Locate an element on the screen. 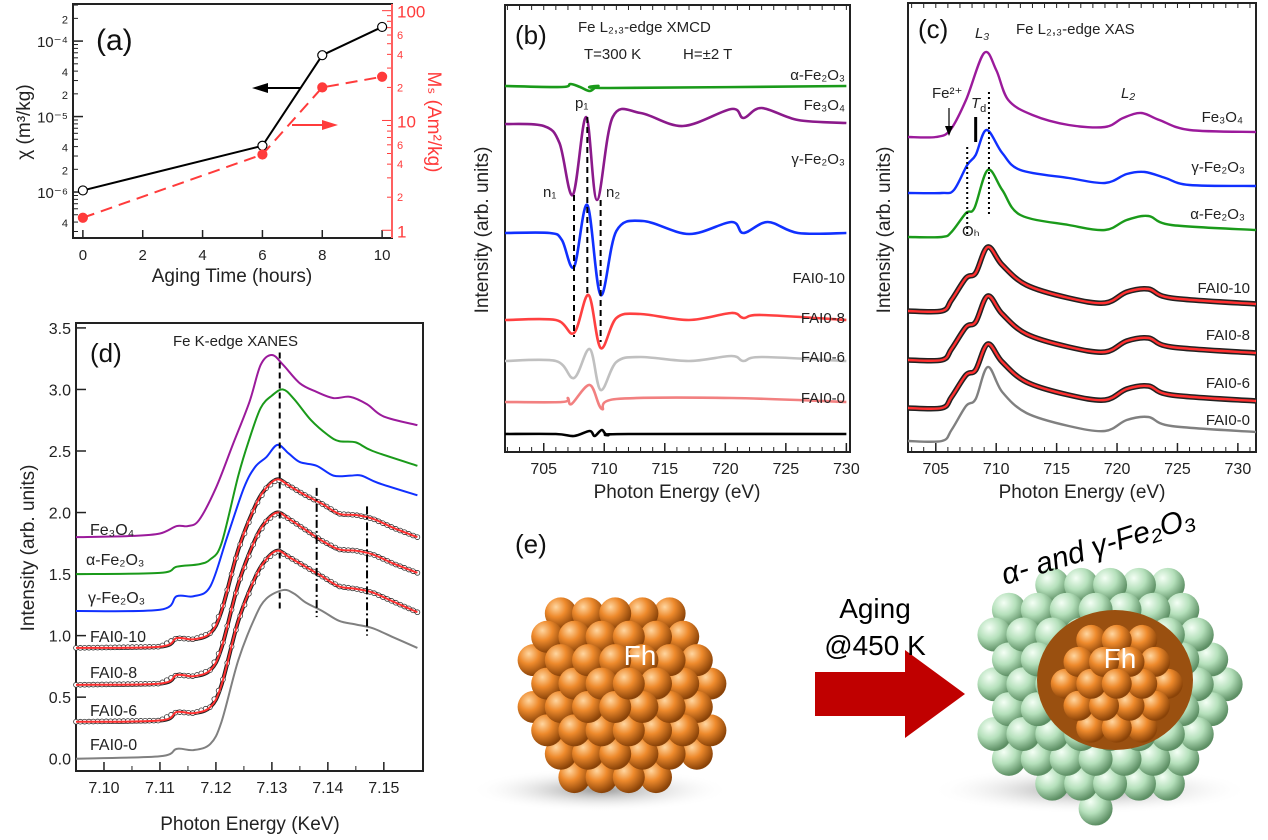 The height and width of the screenshot is (840, 1268). b-annot-p1: p₁ is located at coordinates (581, 103).